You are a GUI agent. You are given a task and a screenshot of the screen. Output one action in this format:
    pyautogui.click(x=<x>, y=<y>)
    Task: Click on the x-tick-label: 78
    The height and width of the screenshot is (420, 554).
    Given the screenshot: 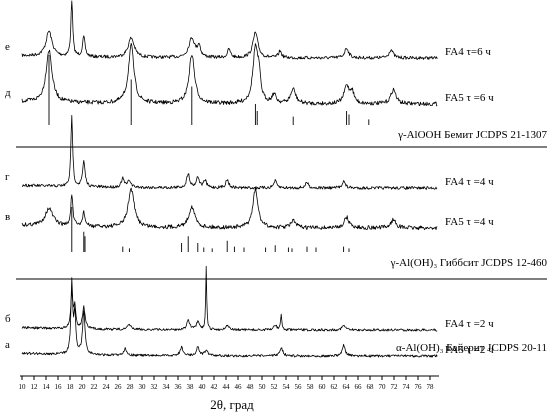 What is the action you would take?
    pyautogui.click(x=431, y=387)
    